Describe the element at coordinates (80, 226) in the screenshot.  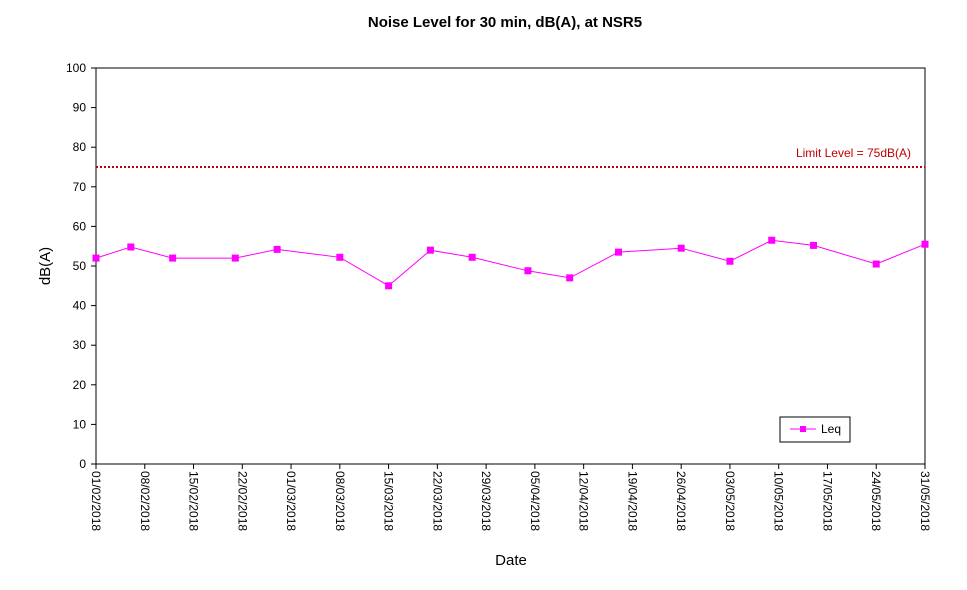
I see `y-tick-label: 60` at that location.